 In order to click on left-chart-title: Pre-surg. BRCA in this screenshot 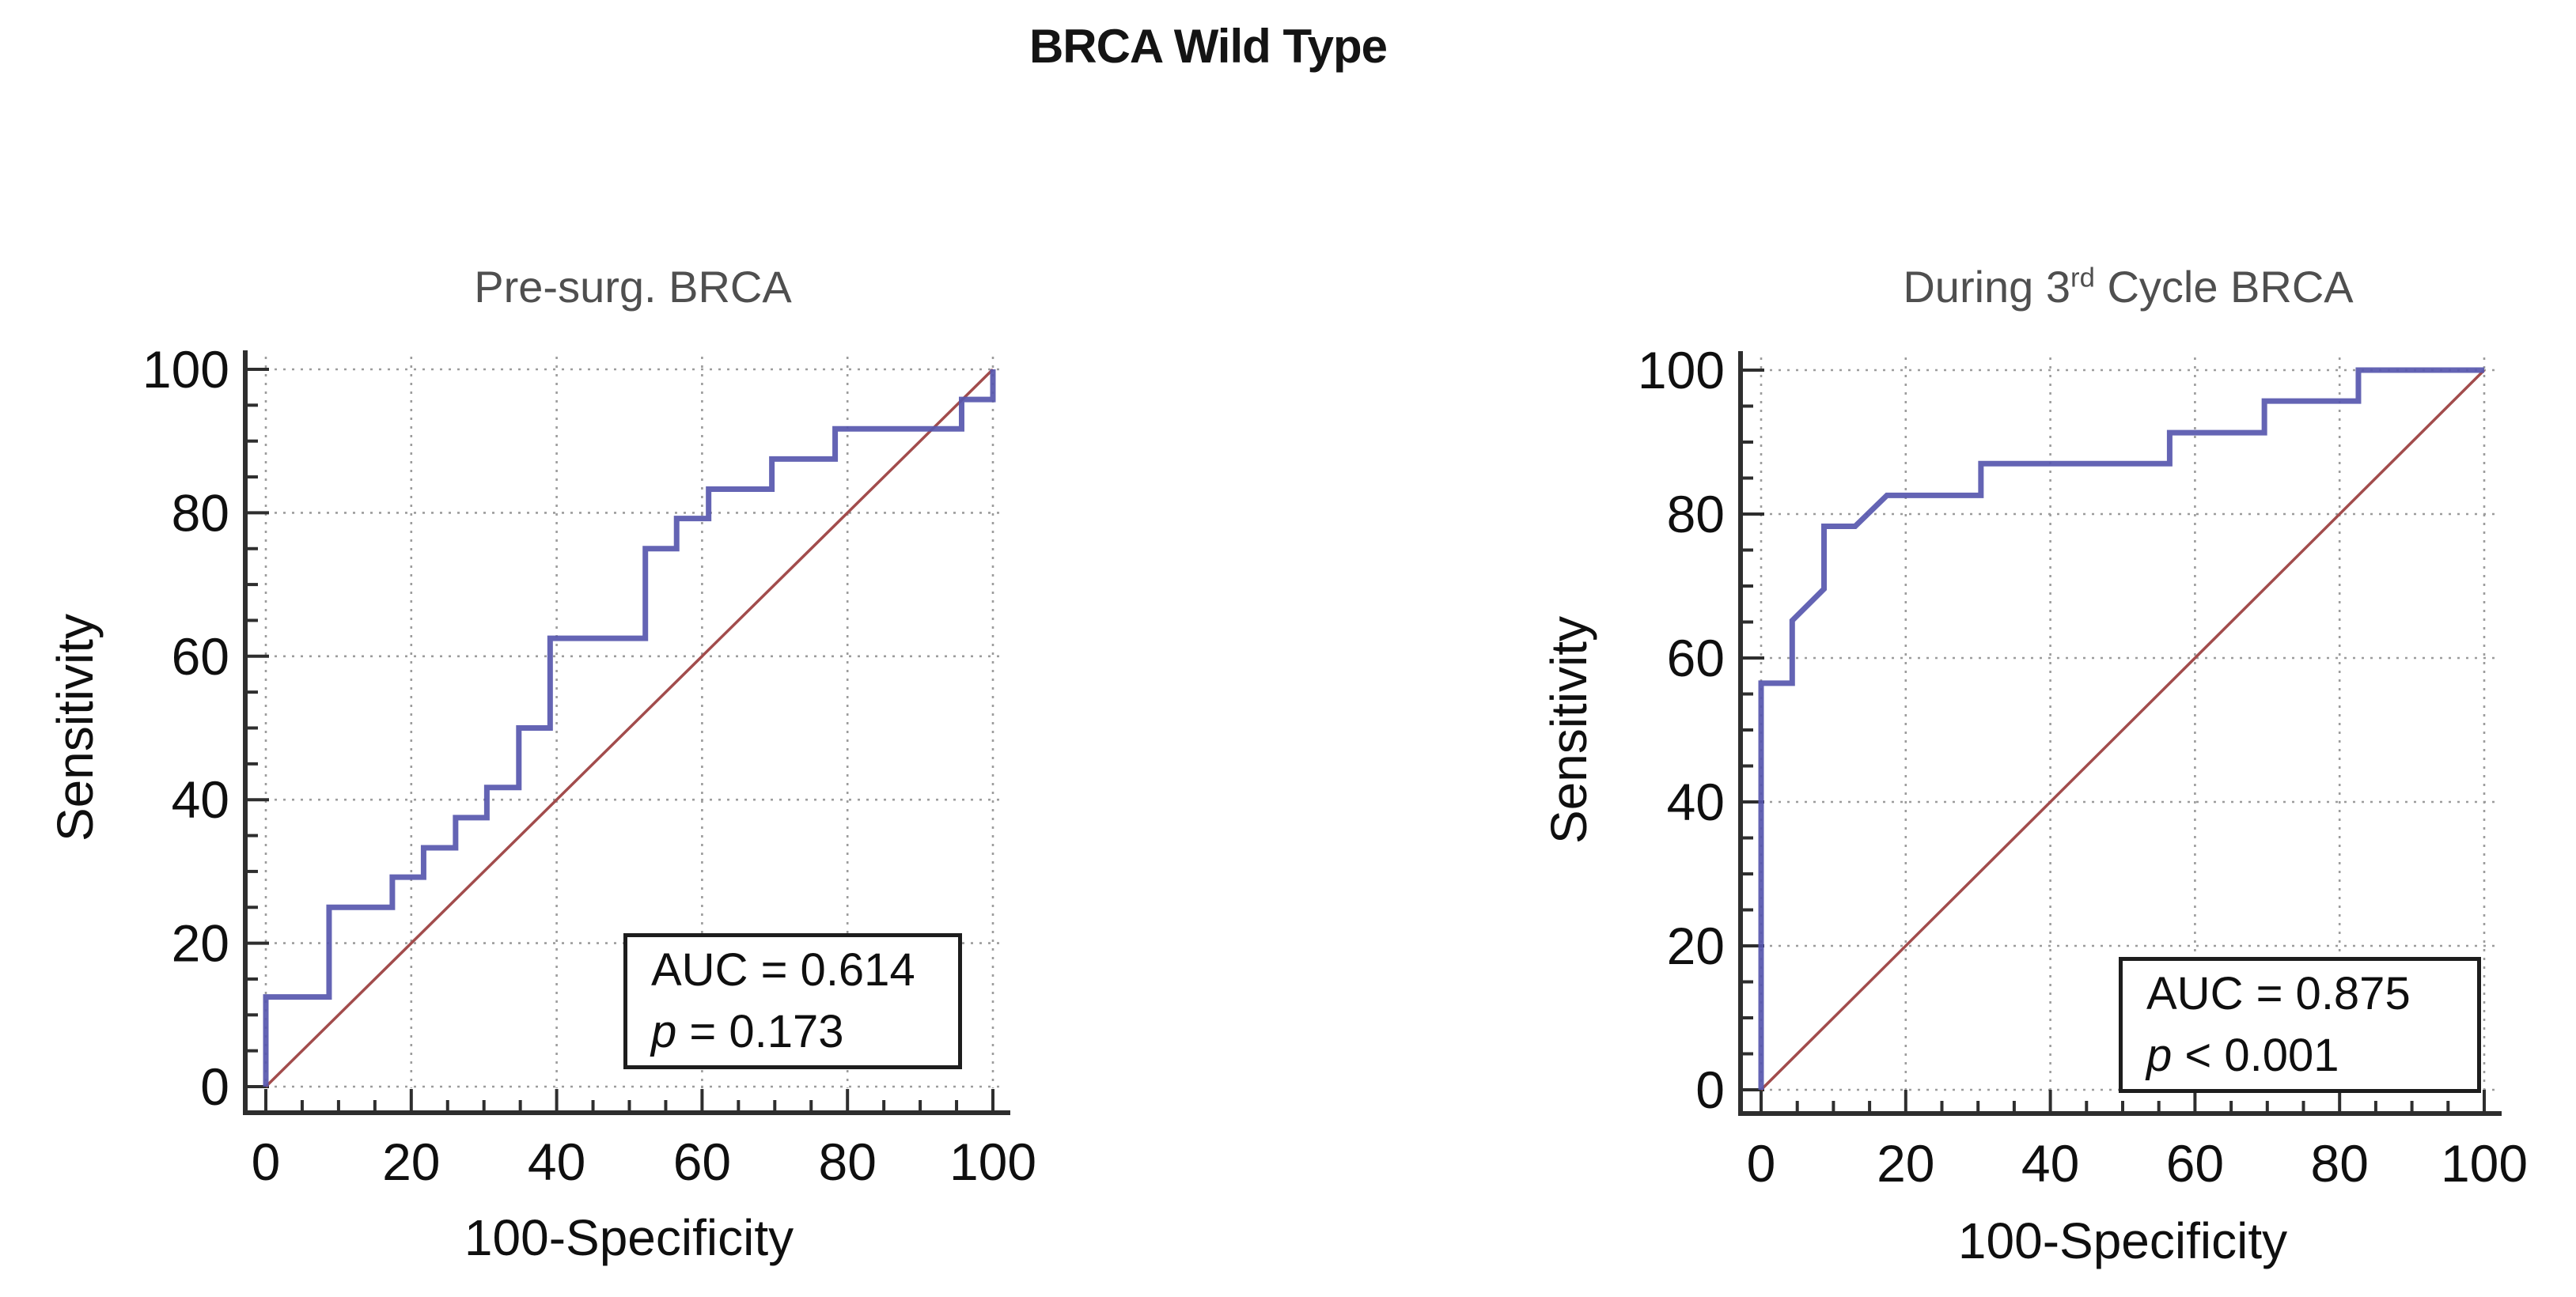, I will do `click(632, 286)`.